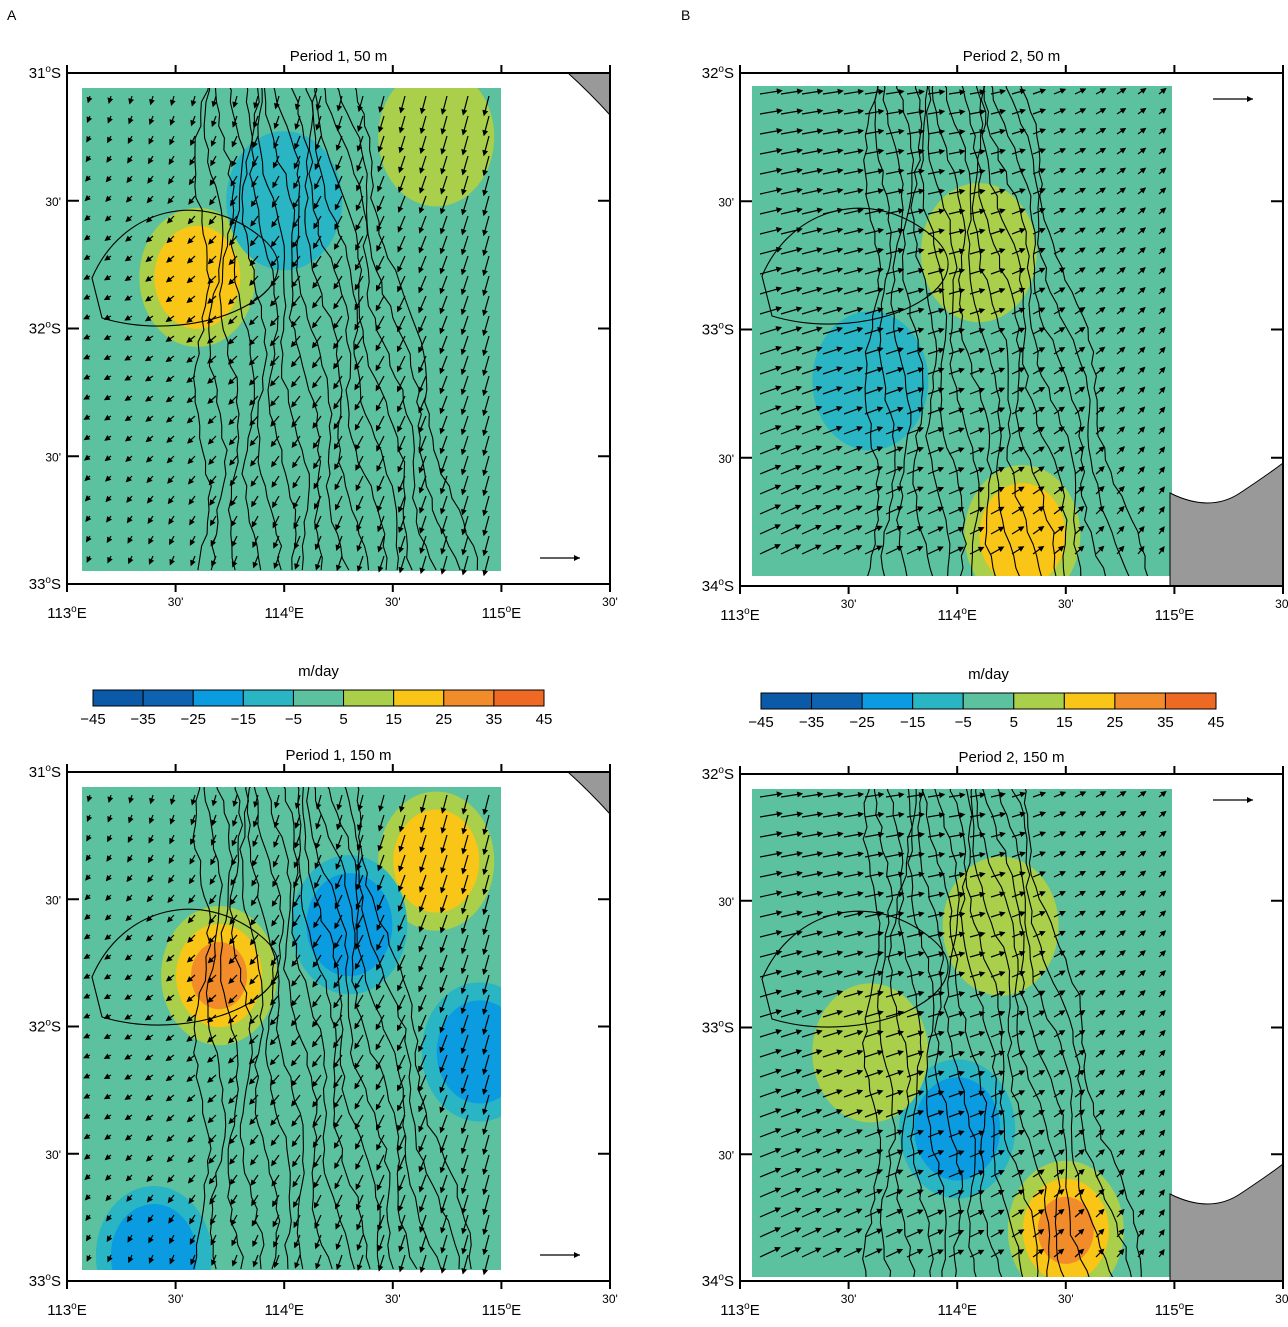  Describe the element at coordinates (284, 1310) in the screenshot. I see `lon-label: 114oE` at that location.